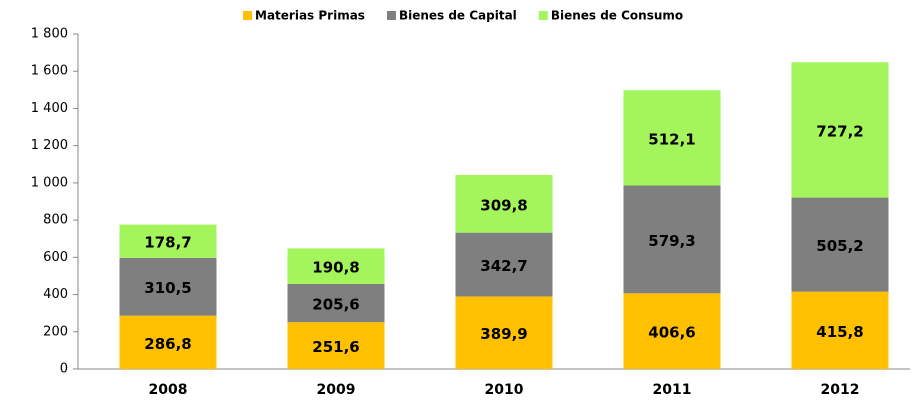  Describe the element at coordinates (49, 108) in the screenshot. I see `y-tick-label: 1 400` at that location.